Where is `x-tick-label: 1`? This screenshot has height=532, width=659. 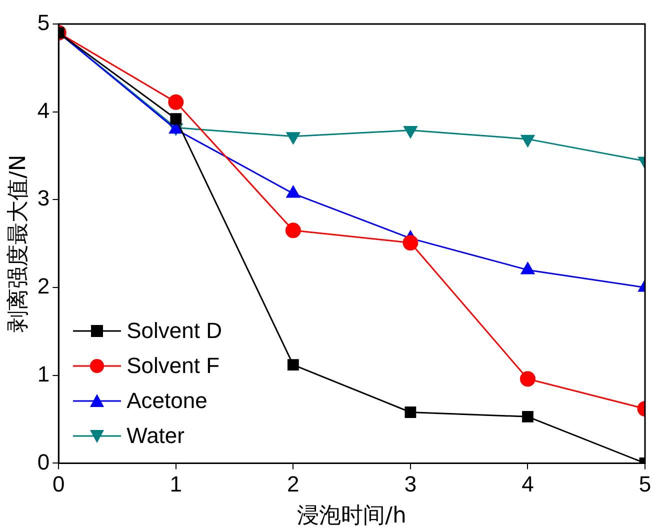 x-tick-label: 1 is located at coordinates (176, 483).